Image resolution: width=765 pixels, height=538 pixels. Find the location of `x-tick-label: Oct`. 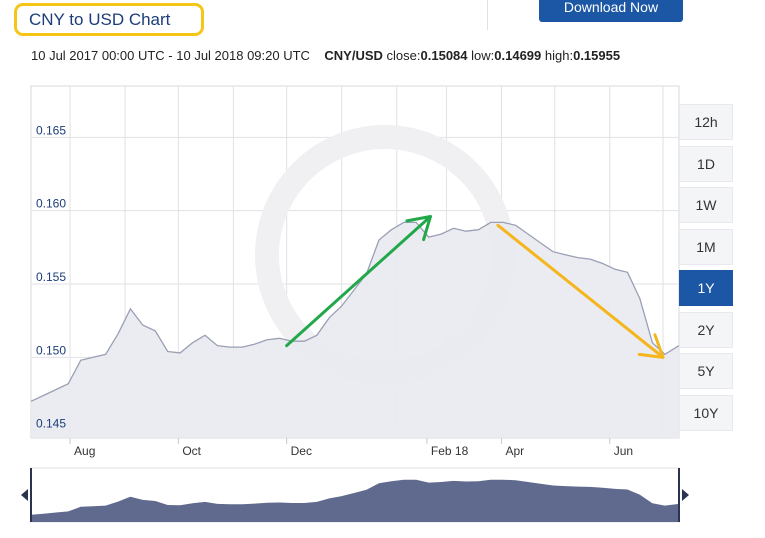

x-tick-label: Oct is located at coordinates (191, 451).